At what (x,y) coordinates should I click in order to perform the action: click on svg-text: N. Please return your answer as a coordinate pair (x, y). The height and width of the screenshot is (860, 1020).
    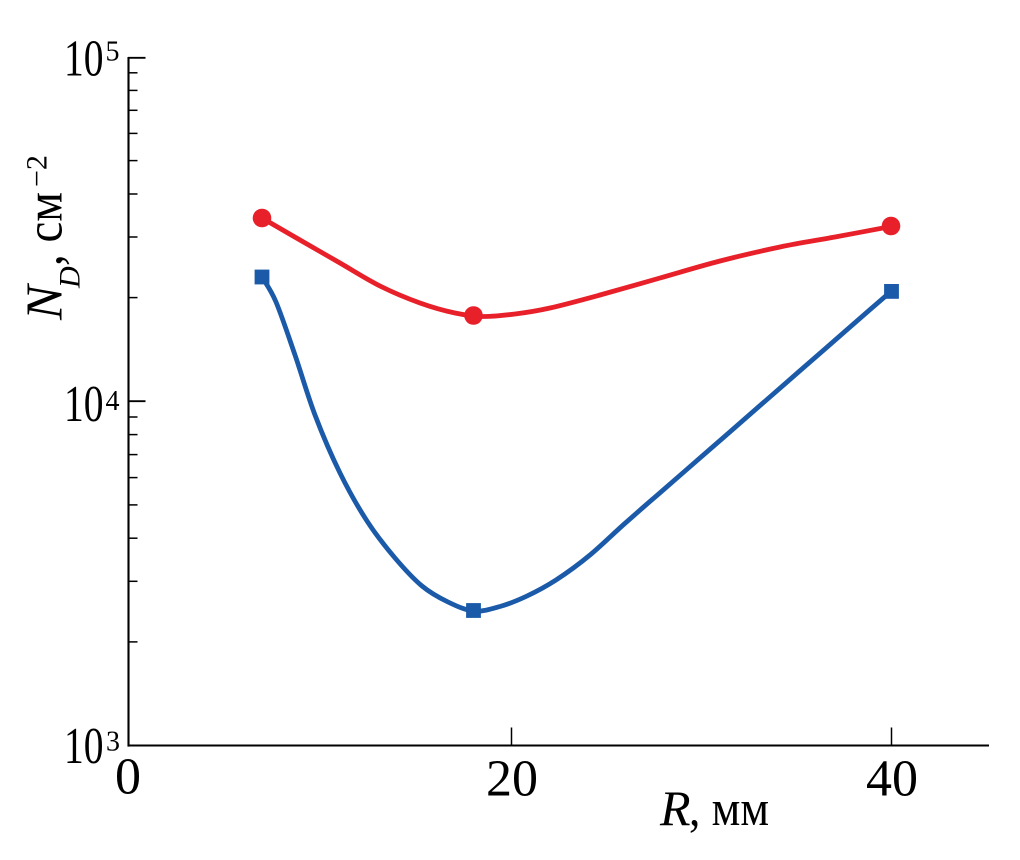
    Looking at the image, I should click on (45, 301).